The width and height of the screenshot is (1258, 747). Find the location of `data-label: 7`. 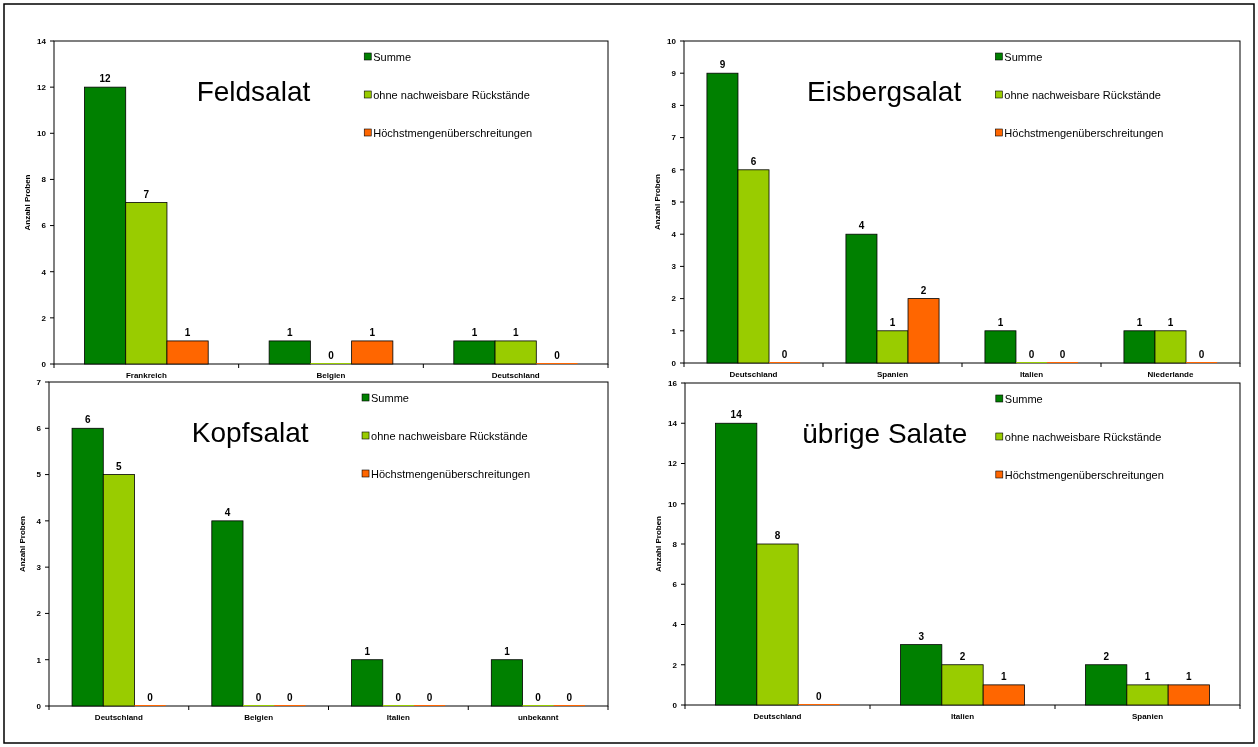

data-label: 7 is located at coordinates (146, 194).